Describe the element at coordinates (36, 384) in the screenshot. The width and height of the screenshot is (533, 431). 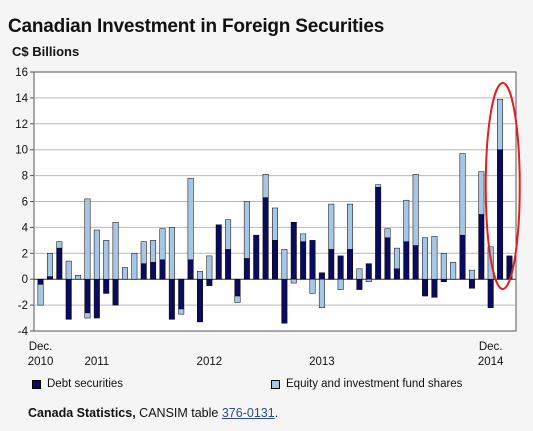
I see `legend-debt-swatch` at that location.